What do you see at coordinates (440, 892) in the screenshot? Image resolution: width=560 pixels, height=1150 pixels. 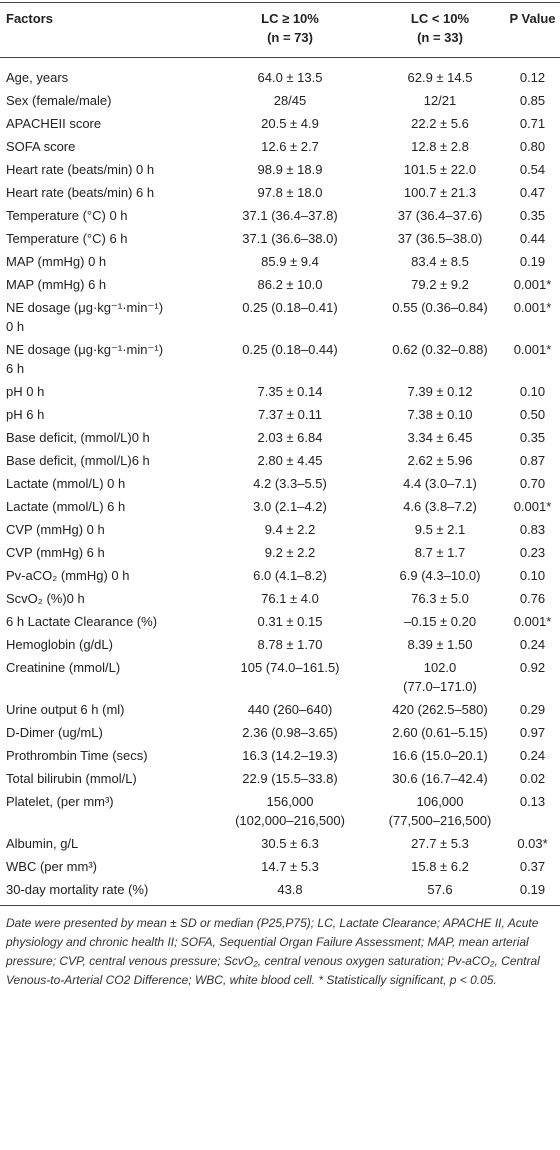 I see `value-cell: 57.6` at bounding box center [440, 892].